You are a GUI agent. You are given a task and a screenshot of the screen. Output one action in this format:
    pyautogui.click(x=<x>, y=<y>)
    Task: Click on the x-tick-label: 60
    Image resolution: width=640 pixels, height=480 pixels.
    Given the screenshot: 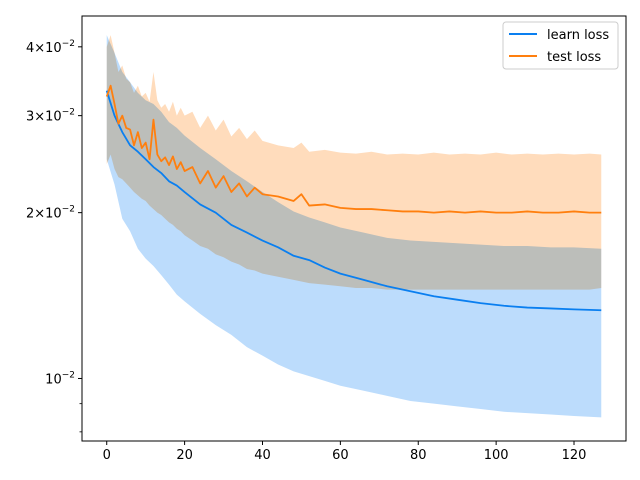 What is the action you would take?
    pyautogui.click(x=340, y=455)
    